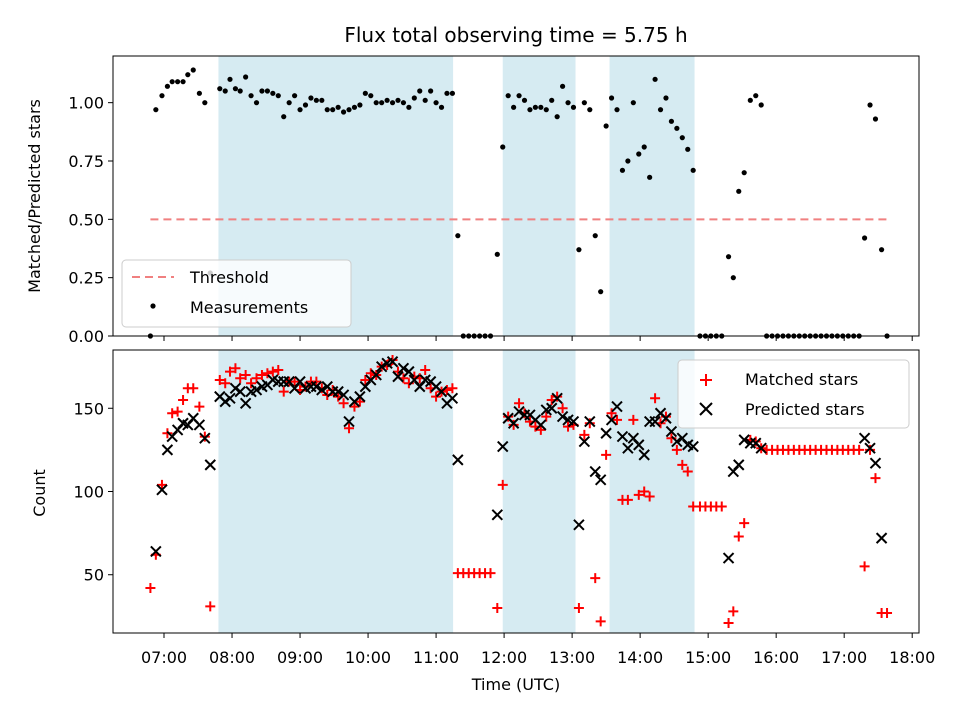 The image size is (960, 720). I want to click on ratio-legend-box, so click(236, 293).